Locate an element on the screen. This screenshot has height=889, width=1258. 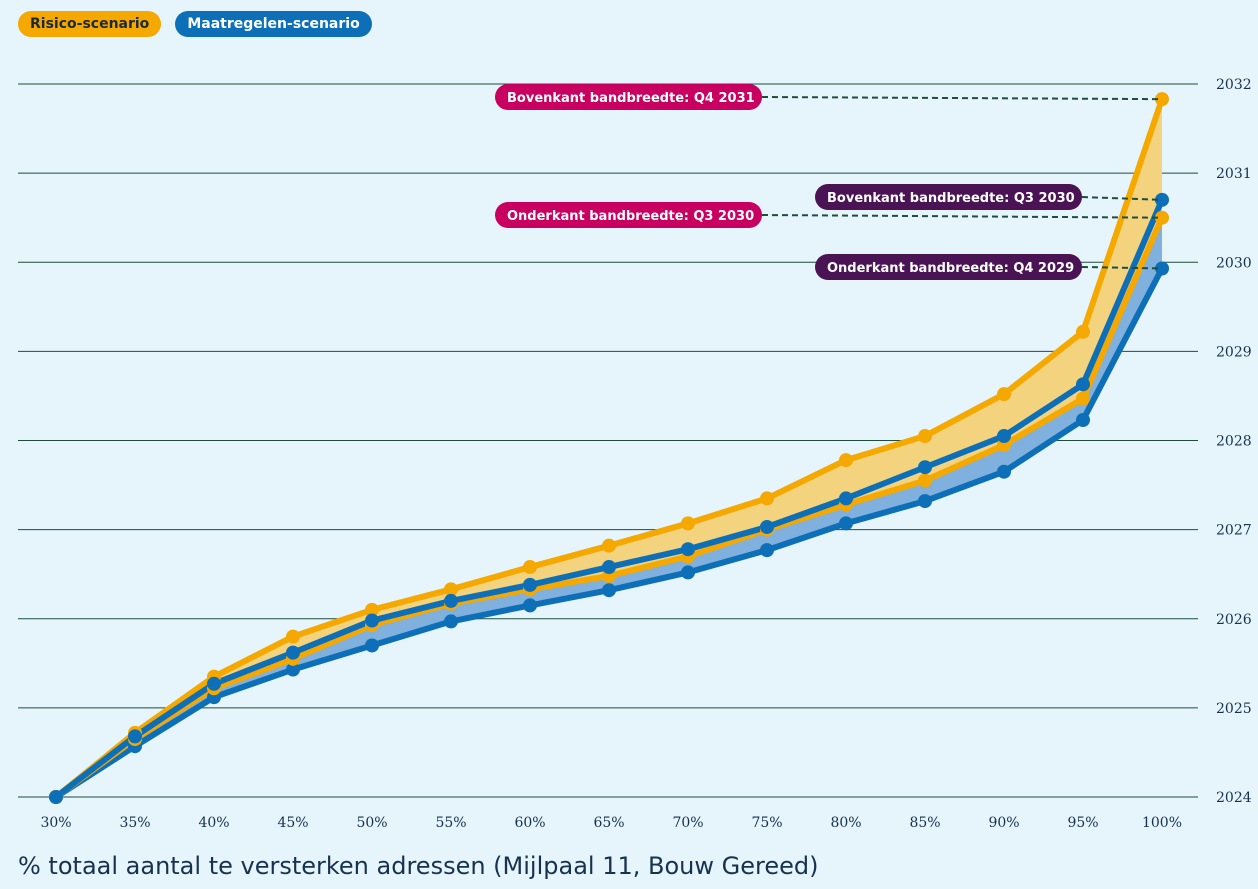
annotation-text: Bovenkant bandbreedte: Q3 2030 is located at coordinates (951, 198).